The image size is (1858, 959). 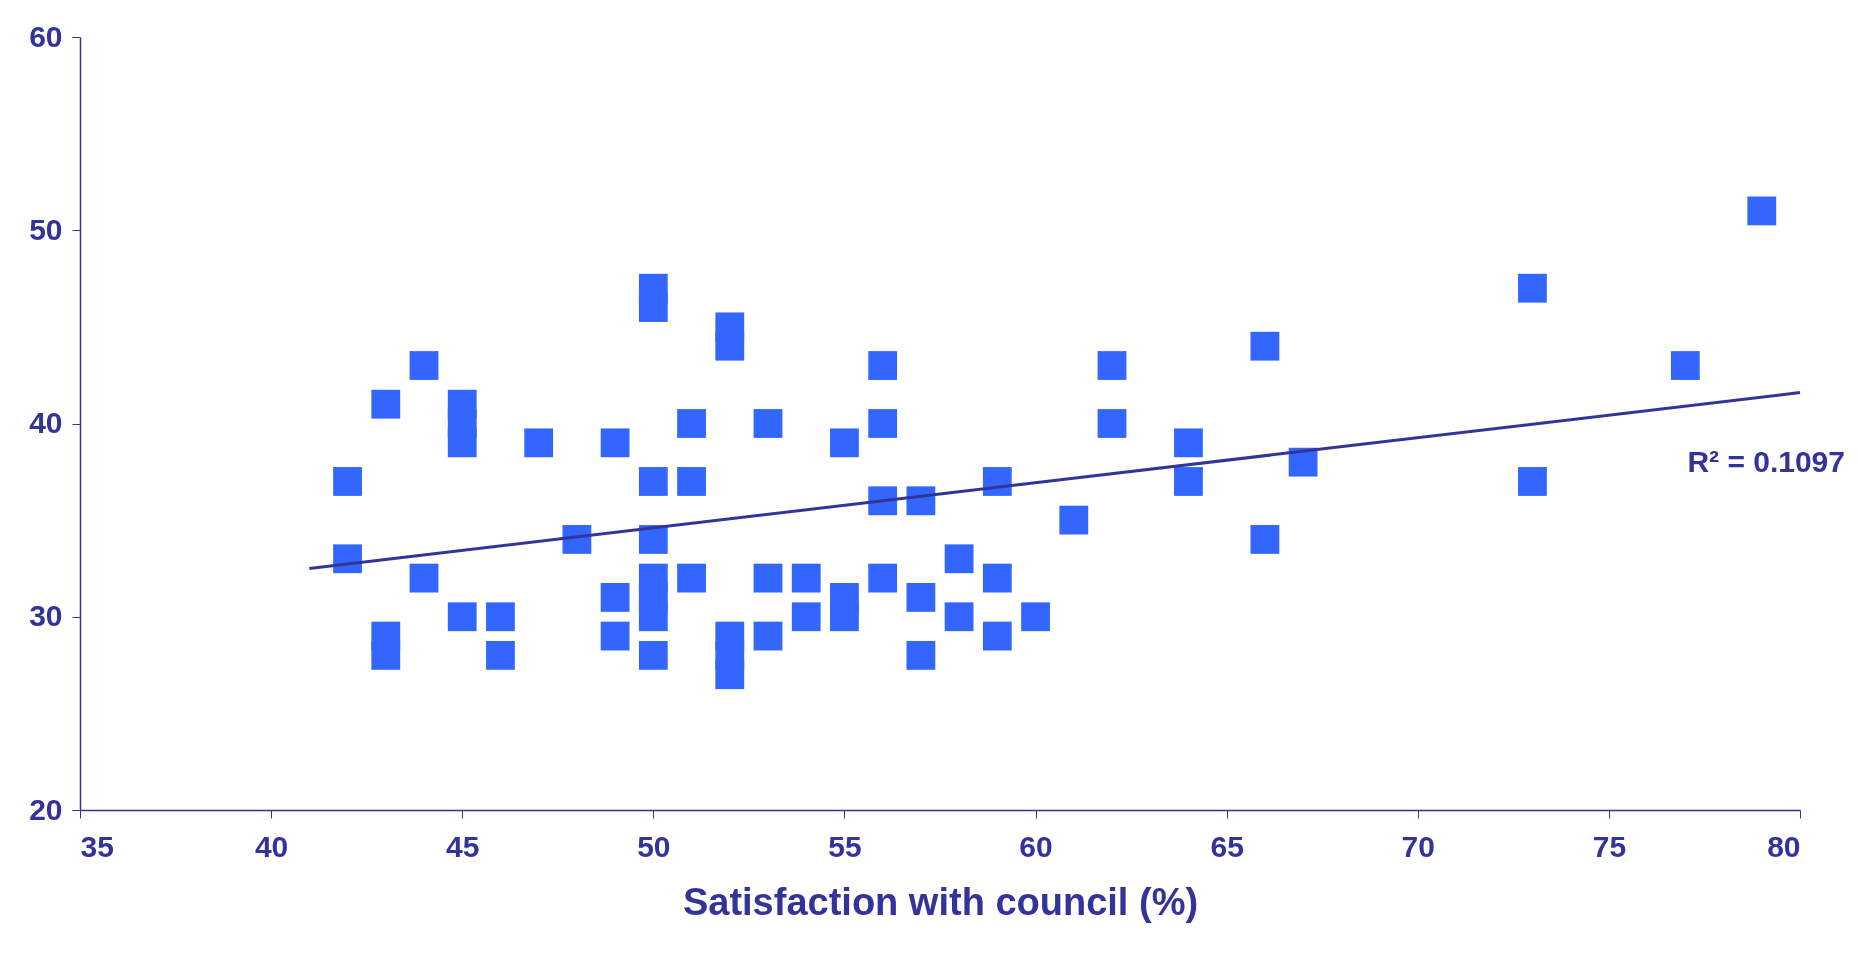 What do you see at coordinates (46, 422) in the screenshot?
I see `y-tick-label: 40` at bounding box center [46, 422].